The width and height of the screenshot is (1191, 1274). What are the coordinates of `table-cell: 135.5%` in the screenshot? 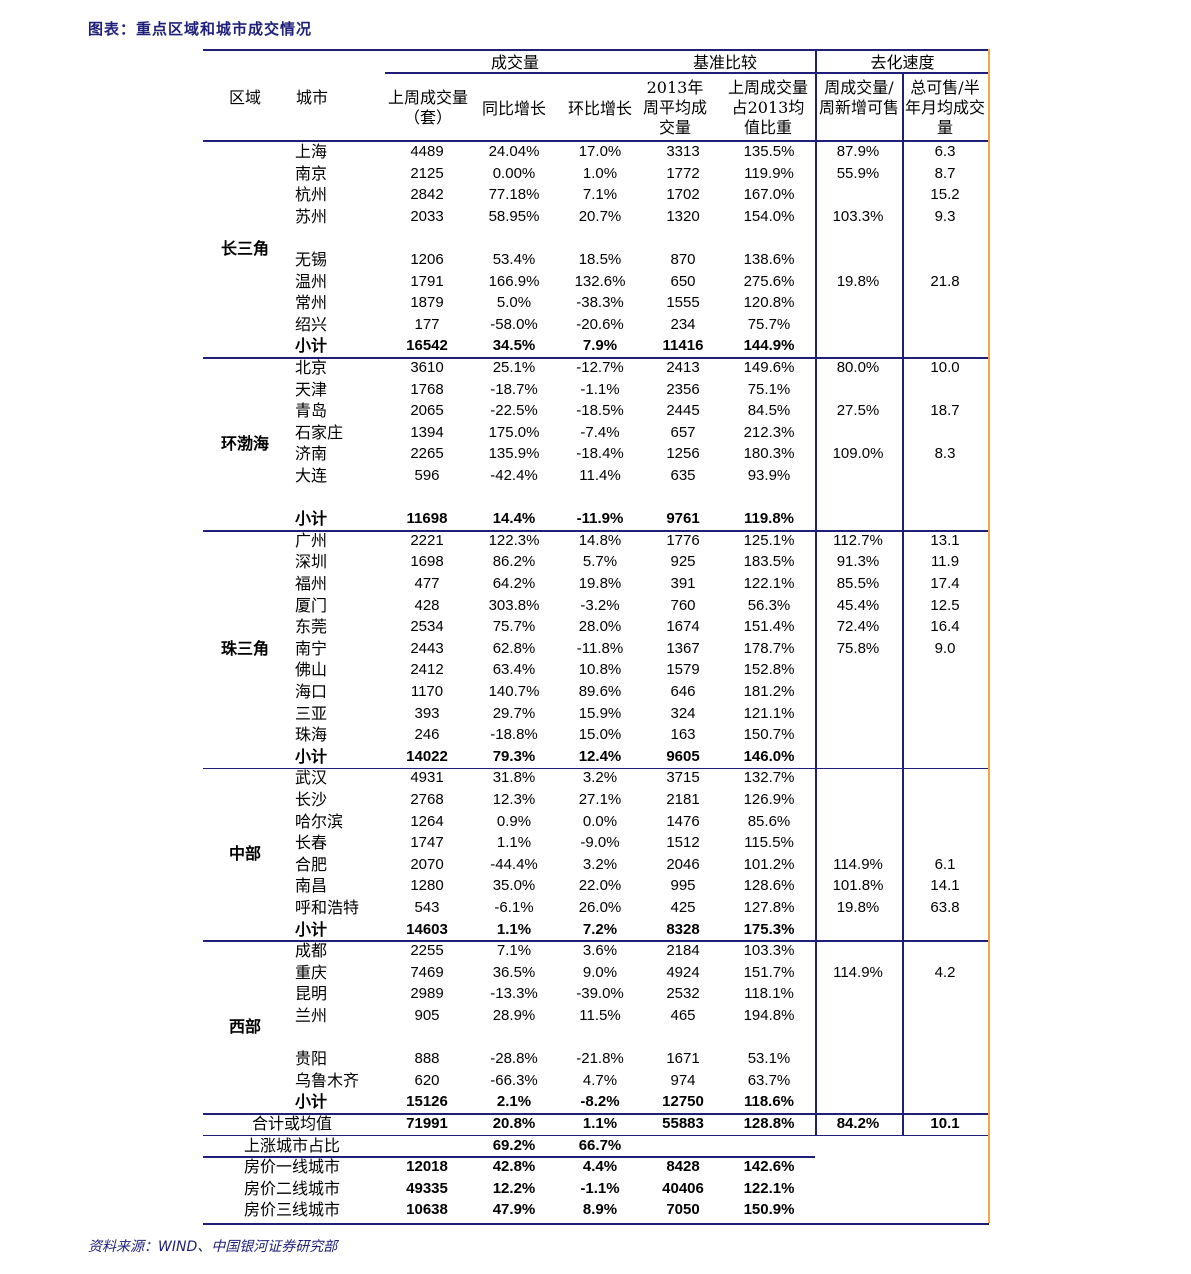 It's located at (769, 151).